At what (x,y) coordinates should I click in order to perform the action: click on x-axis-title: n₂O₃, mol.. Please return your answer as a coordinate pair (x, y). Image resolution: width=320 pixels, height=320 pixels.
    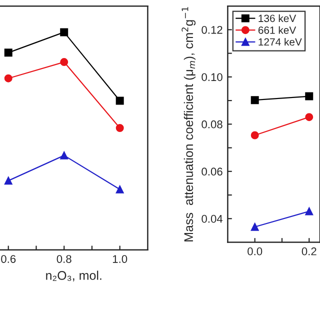
    Looking at the image, I should click on (74, 276).